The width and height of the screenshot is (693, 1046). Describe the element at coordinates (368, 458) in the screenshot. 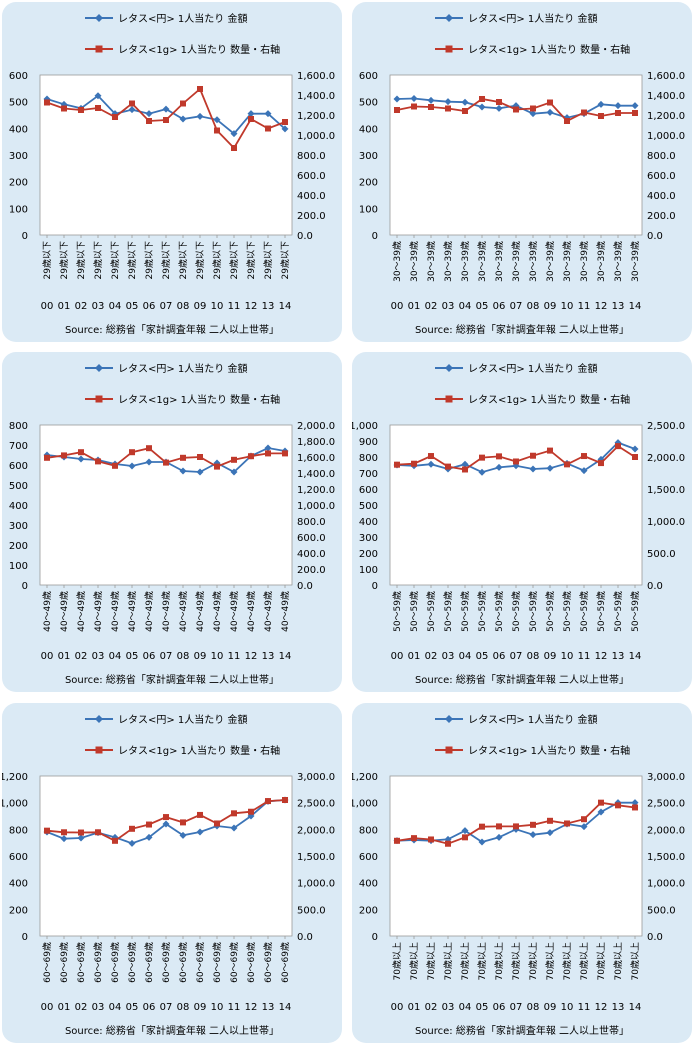

I see `left-tick-label: 800` at that location.